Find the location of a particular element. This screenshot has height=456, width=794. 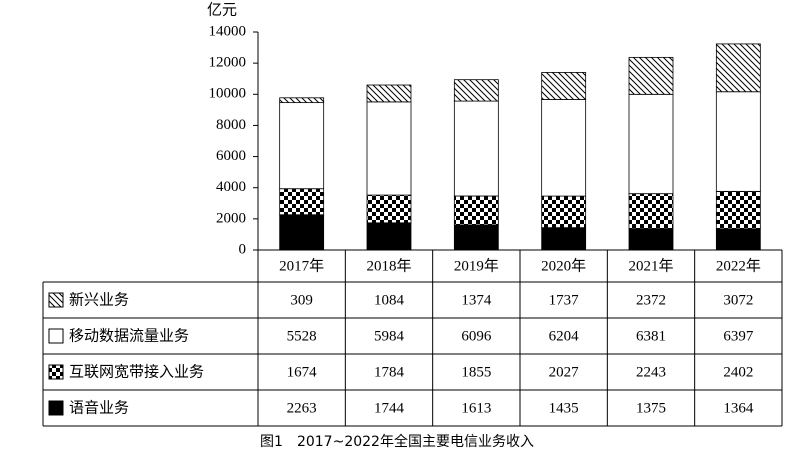

table-value: 3072 is located at coordinates (738, 300).